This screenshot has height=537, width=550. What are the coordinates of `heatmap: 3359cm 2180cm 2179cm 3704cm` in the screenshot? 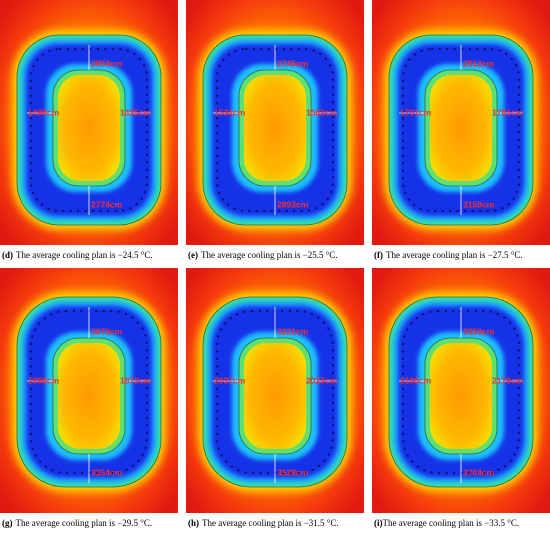 It's located at (461, 390).